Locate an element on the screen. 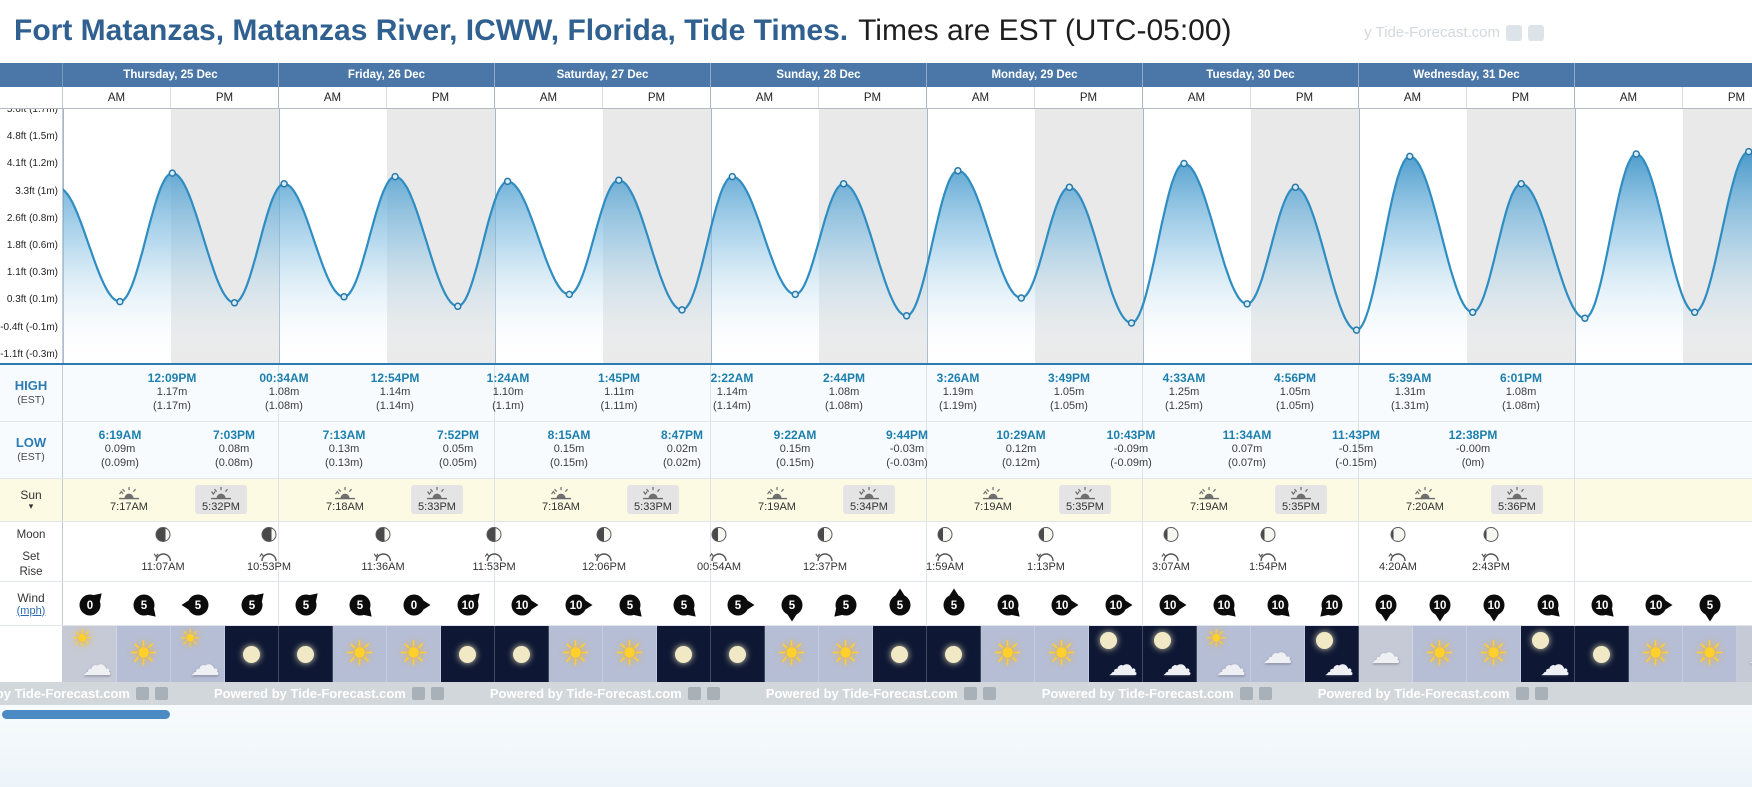 This screenshot has width=1752, height=787. low-tide-entry: 8:15AM 0.15m (0.15m) is located at coordinates (569, 448).